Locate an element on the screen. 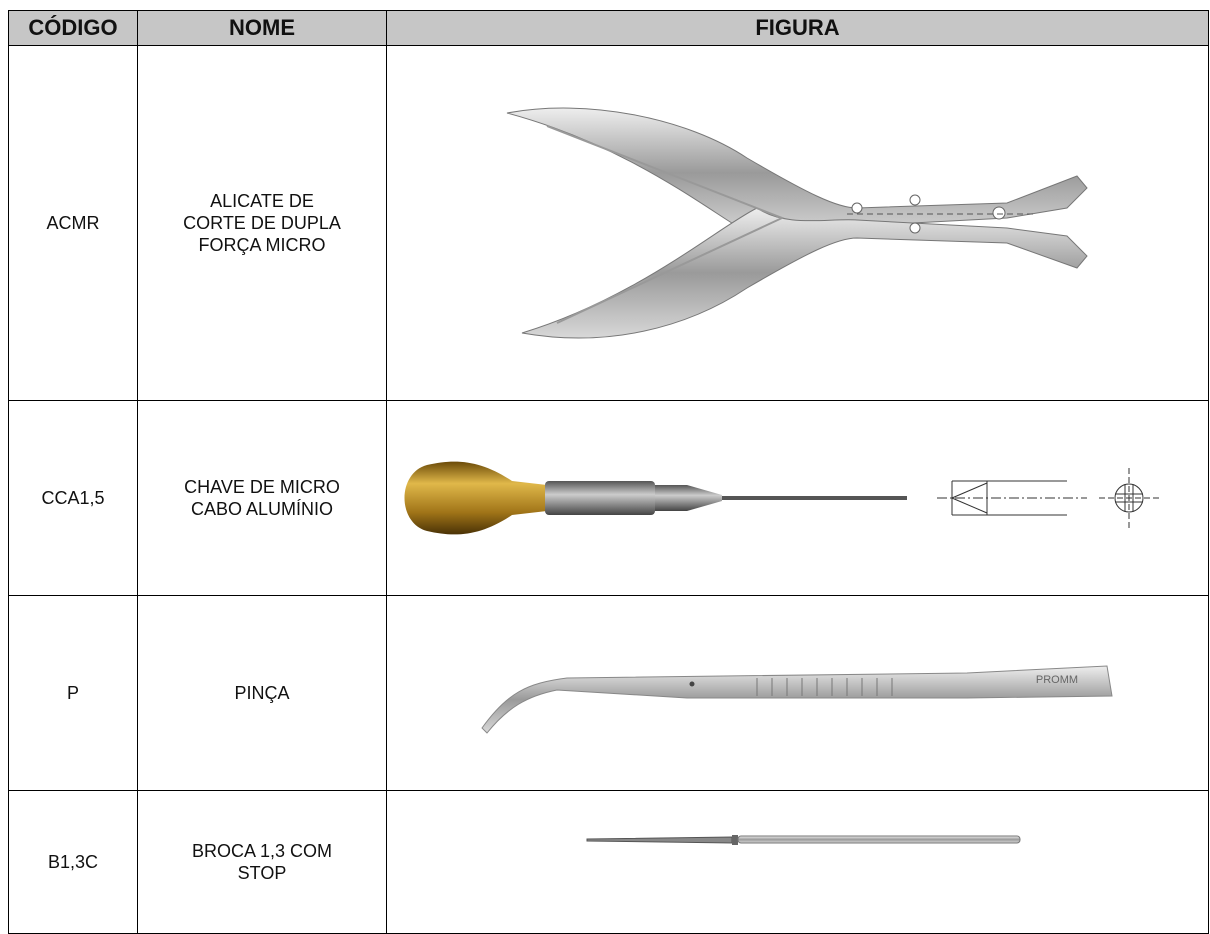 This screenshot has height=934, width=1210. pliers-upper-handle is located at coordinates (797, 173).